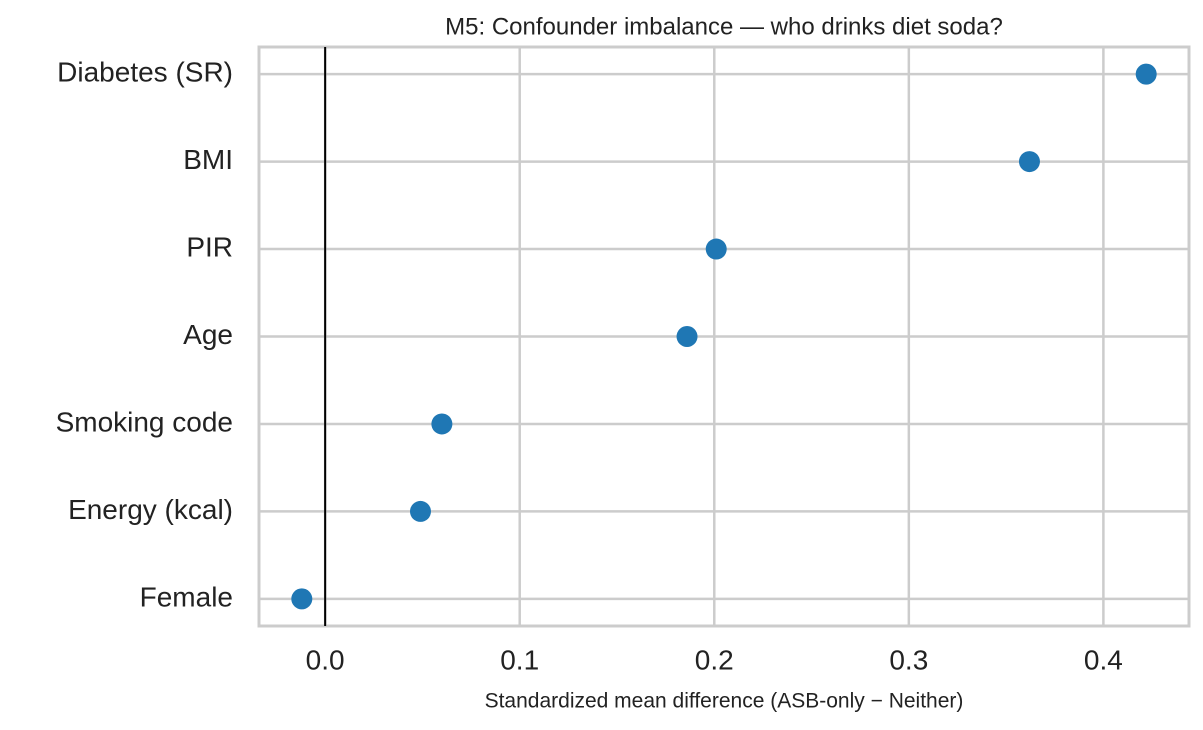 The height and width of the screenshot is (730, 1203). I want to click on x-tick-label: 0.4, so click(1103, 659).